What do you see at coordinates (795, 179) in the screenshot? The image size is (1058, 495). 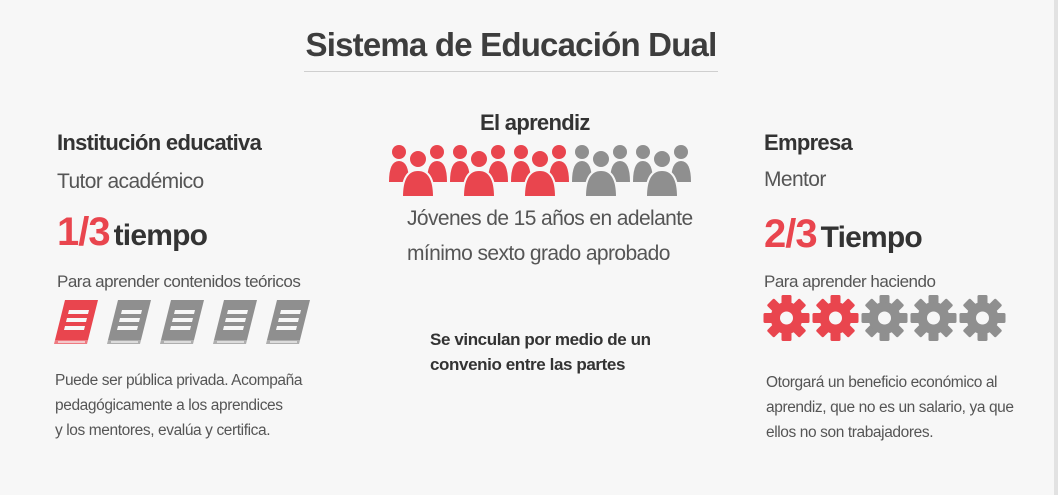 I see `empresa-role: Mentor` at bounding box center [795, 179].